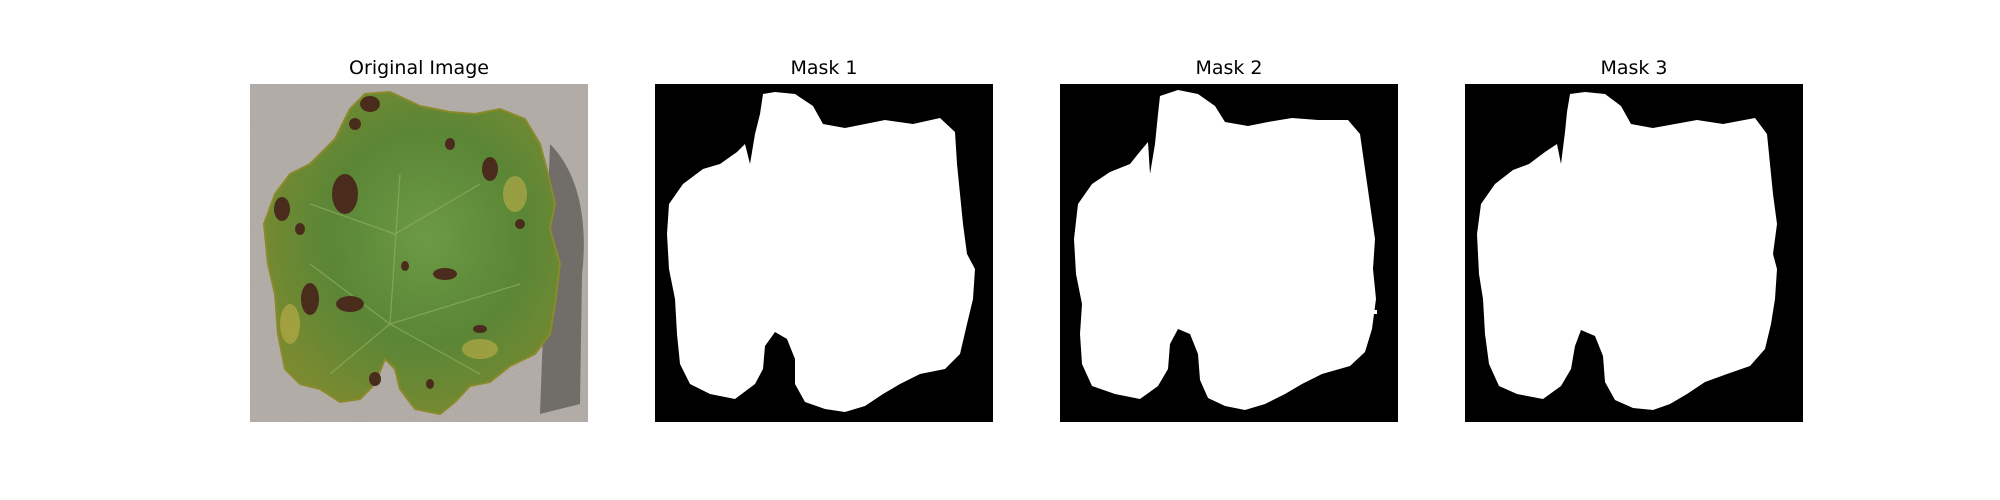  What do you see at coordinates (824, 68) in the screenshot?
I see `mask-1-title: Mask 1` at bounding box center [824, 68].